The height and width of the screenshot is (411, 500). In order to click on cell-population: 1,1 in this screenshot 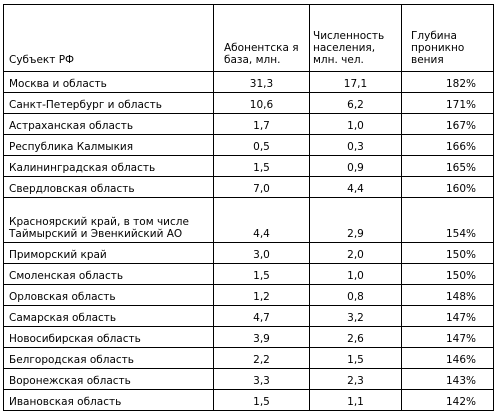, I will do `click(355, 400)`.